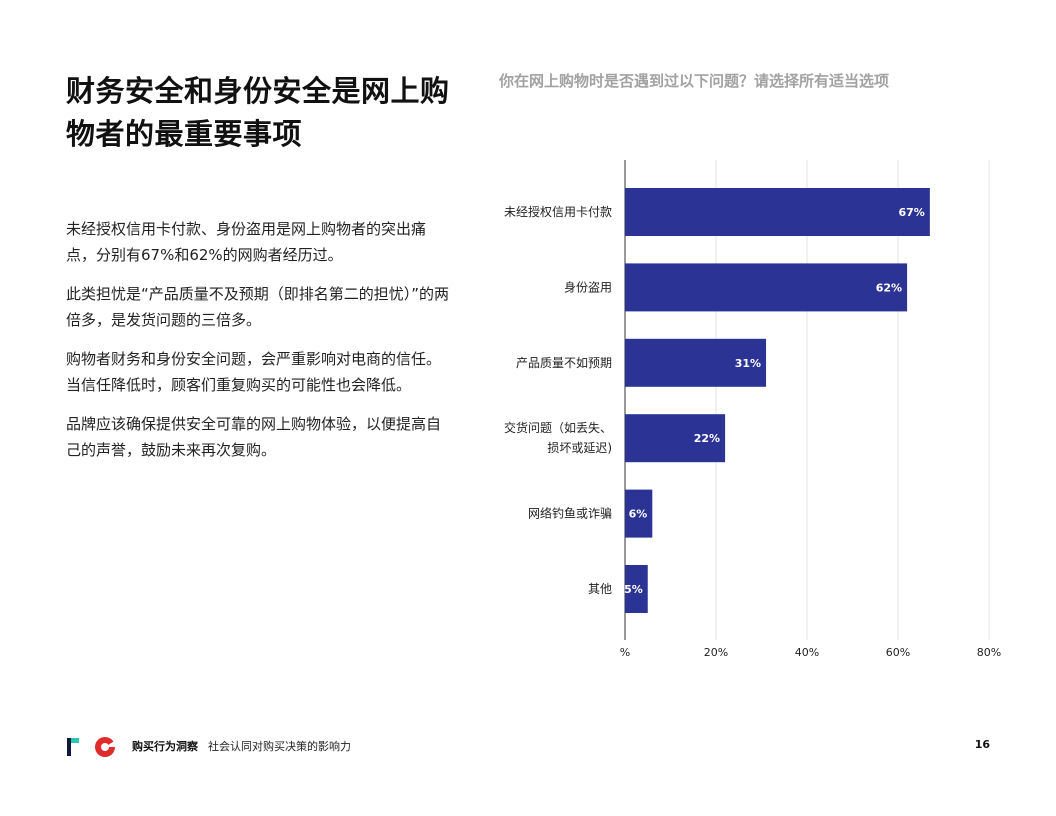 Image resolution: width=1056 pixels, height=816 pixels. Describe the element at coordinates (989, 652) in the screenshot. I see `x-tick-label: 80%` at that location.